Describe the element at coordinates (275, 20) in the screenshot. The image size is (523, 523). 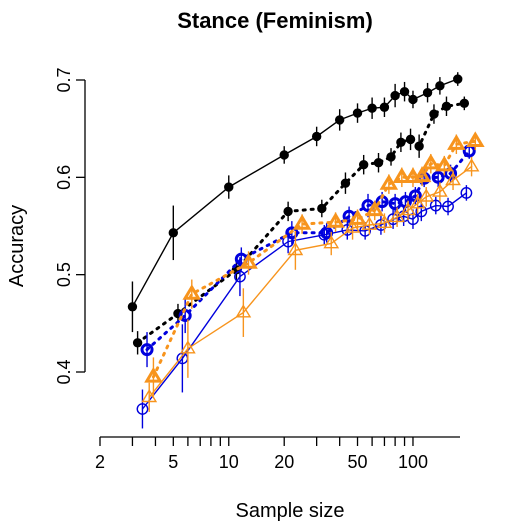
I see `chart-title: Stance (Feminism)` at that location.